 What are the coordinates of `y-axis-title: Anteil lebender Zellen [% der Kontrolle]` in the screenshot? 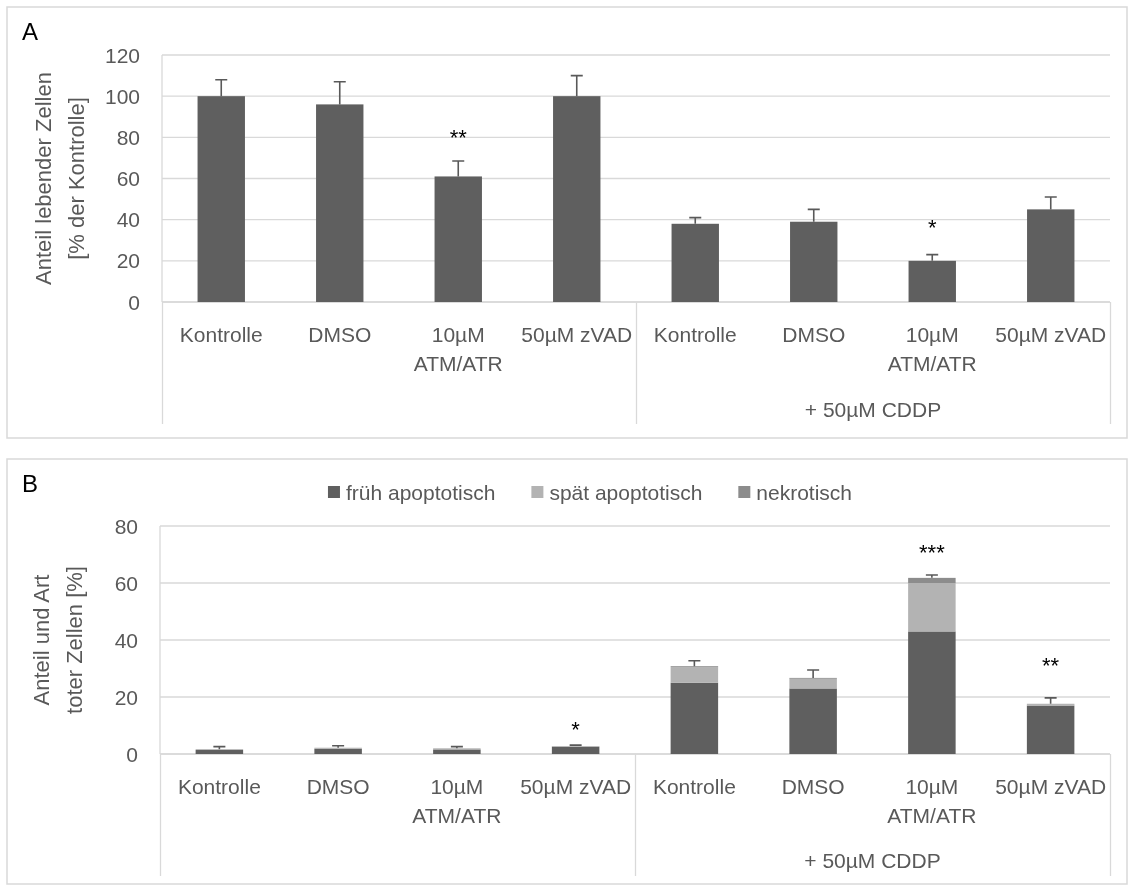 It's located at (59, 178).